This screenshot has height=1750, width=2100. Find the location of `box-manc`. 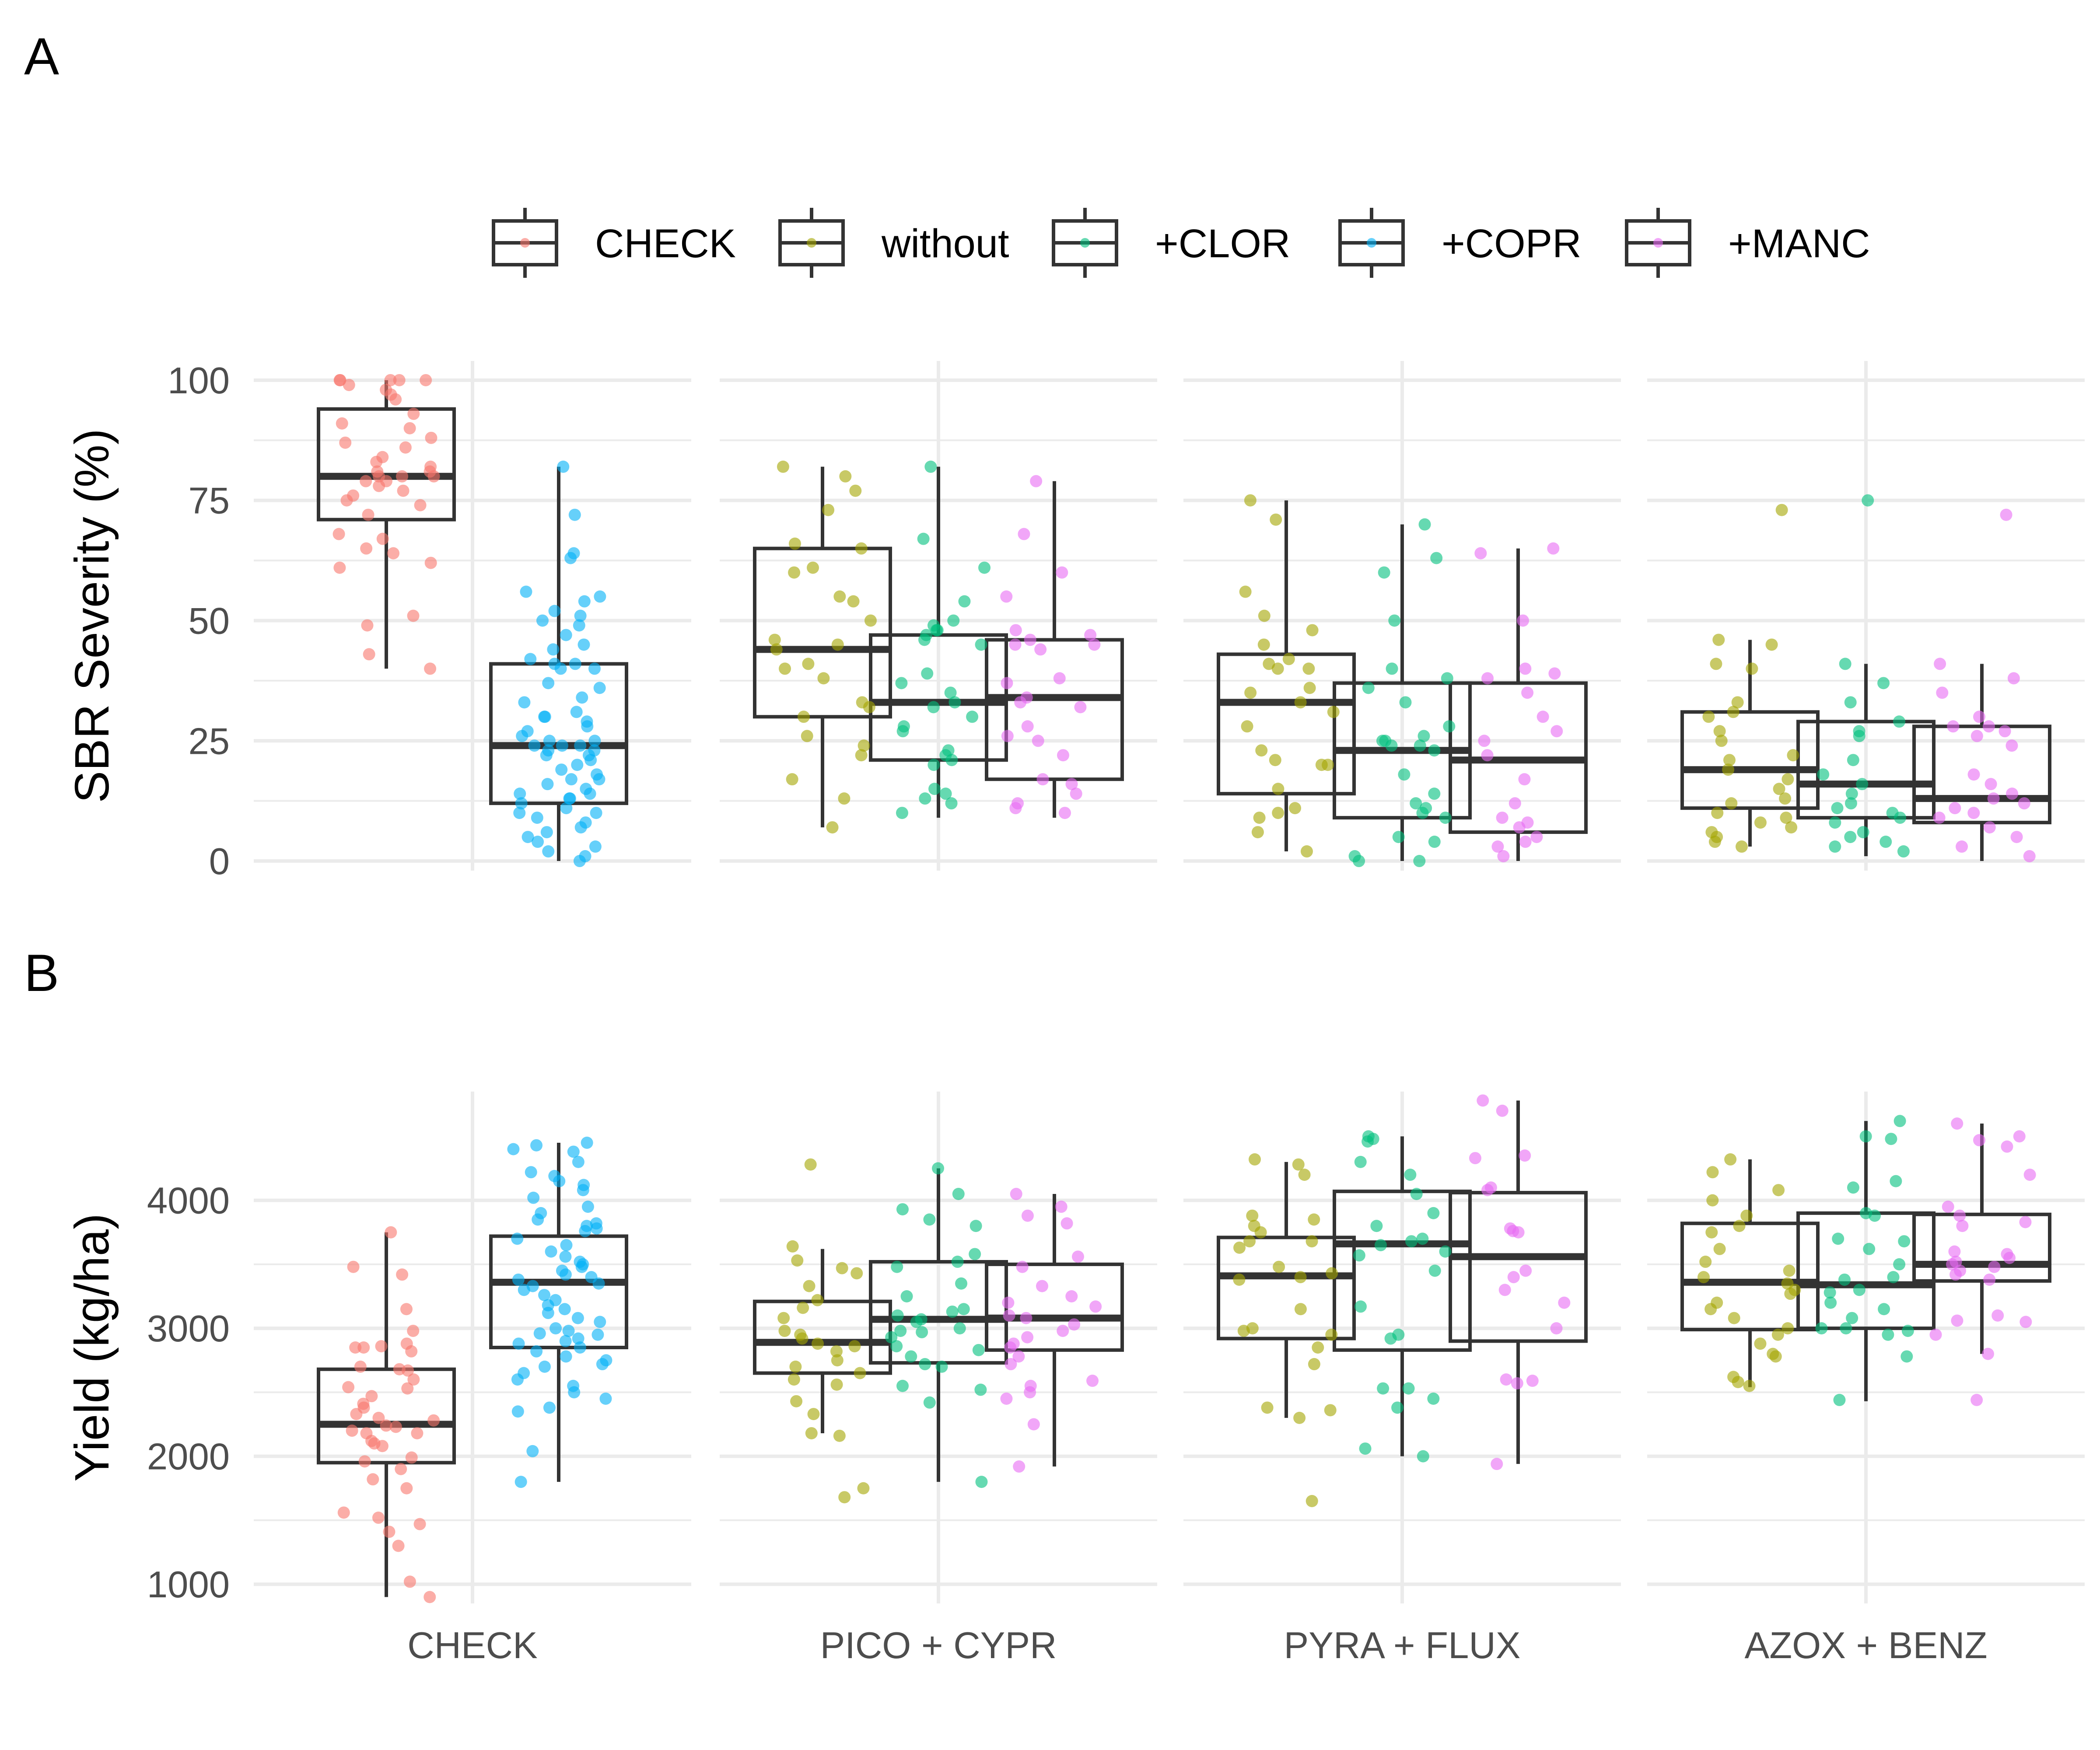

box-manc is located at coordinates (1518, 1282).